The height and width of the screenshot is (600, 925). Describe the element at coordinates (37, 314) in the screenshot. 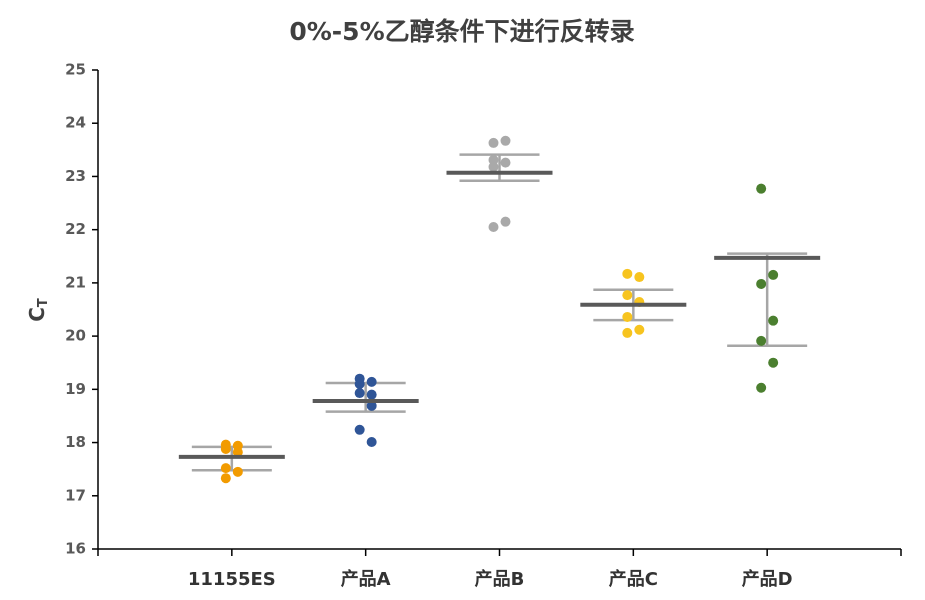

I see `y-label-main: C` at that location.